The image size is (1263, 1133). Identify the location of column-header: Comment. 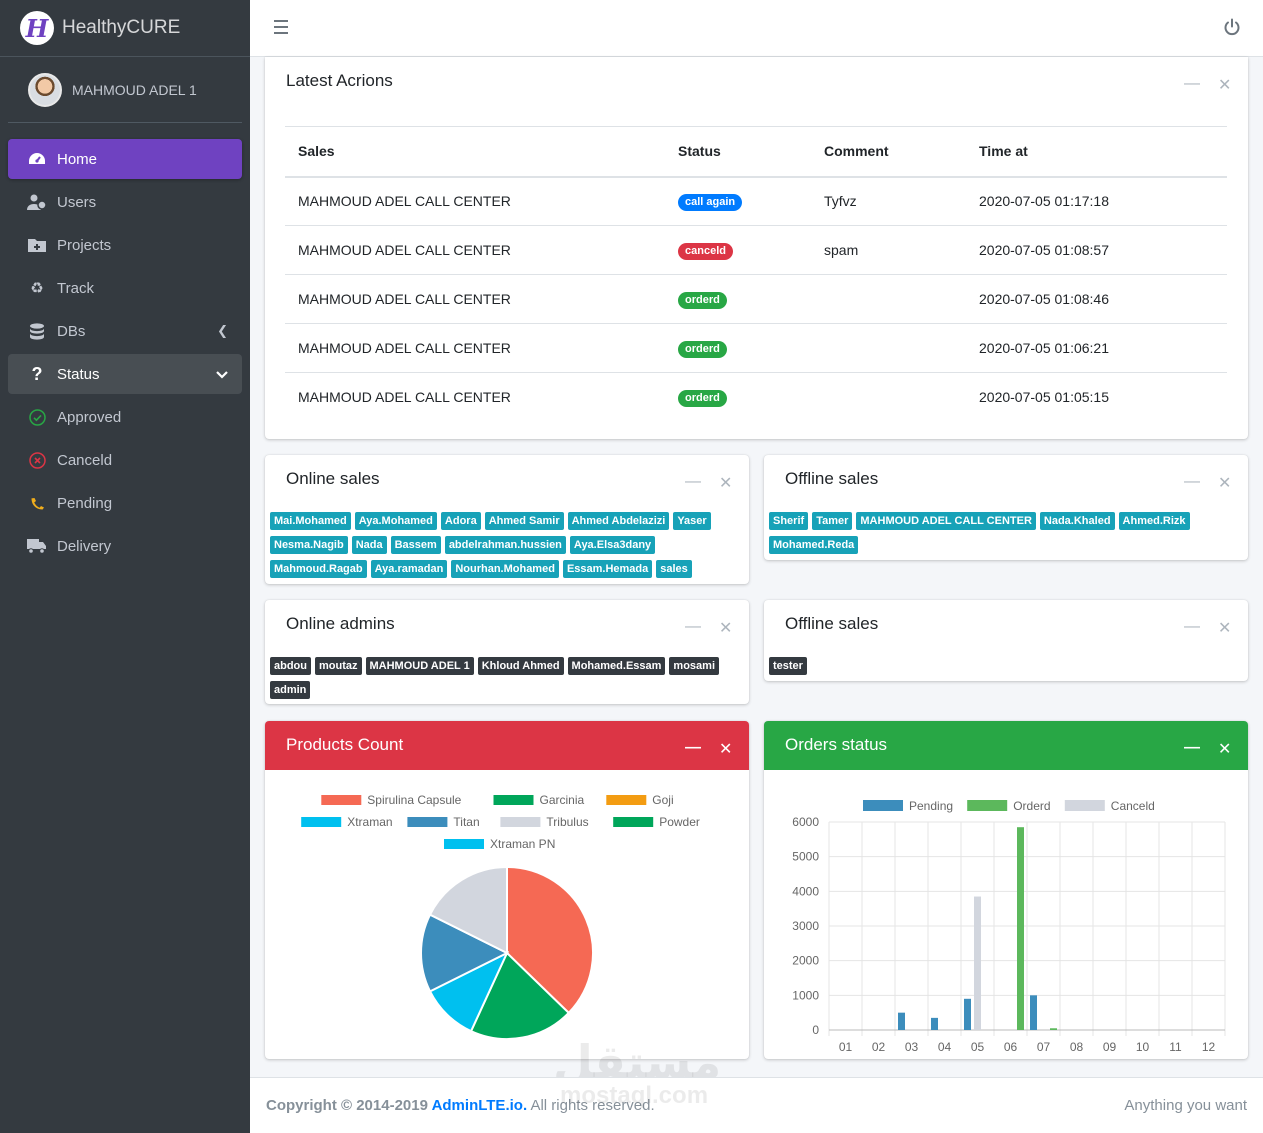
(888, 152).